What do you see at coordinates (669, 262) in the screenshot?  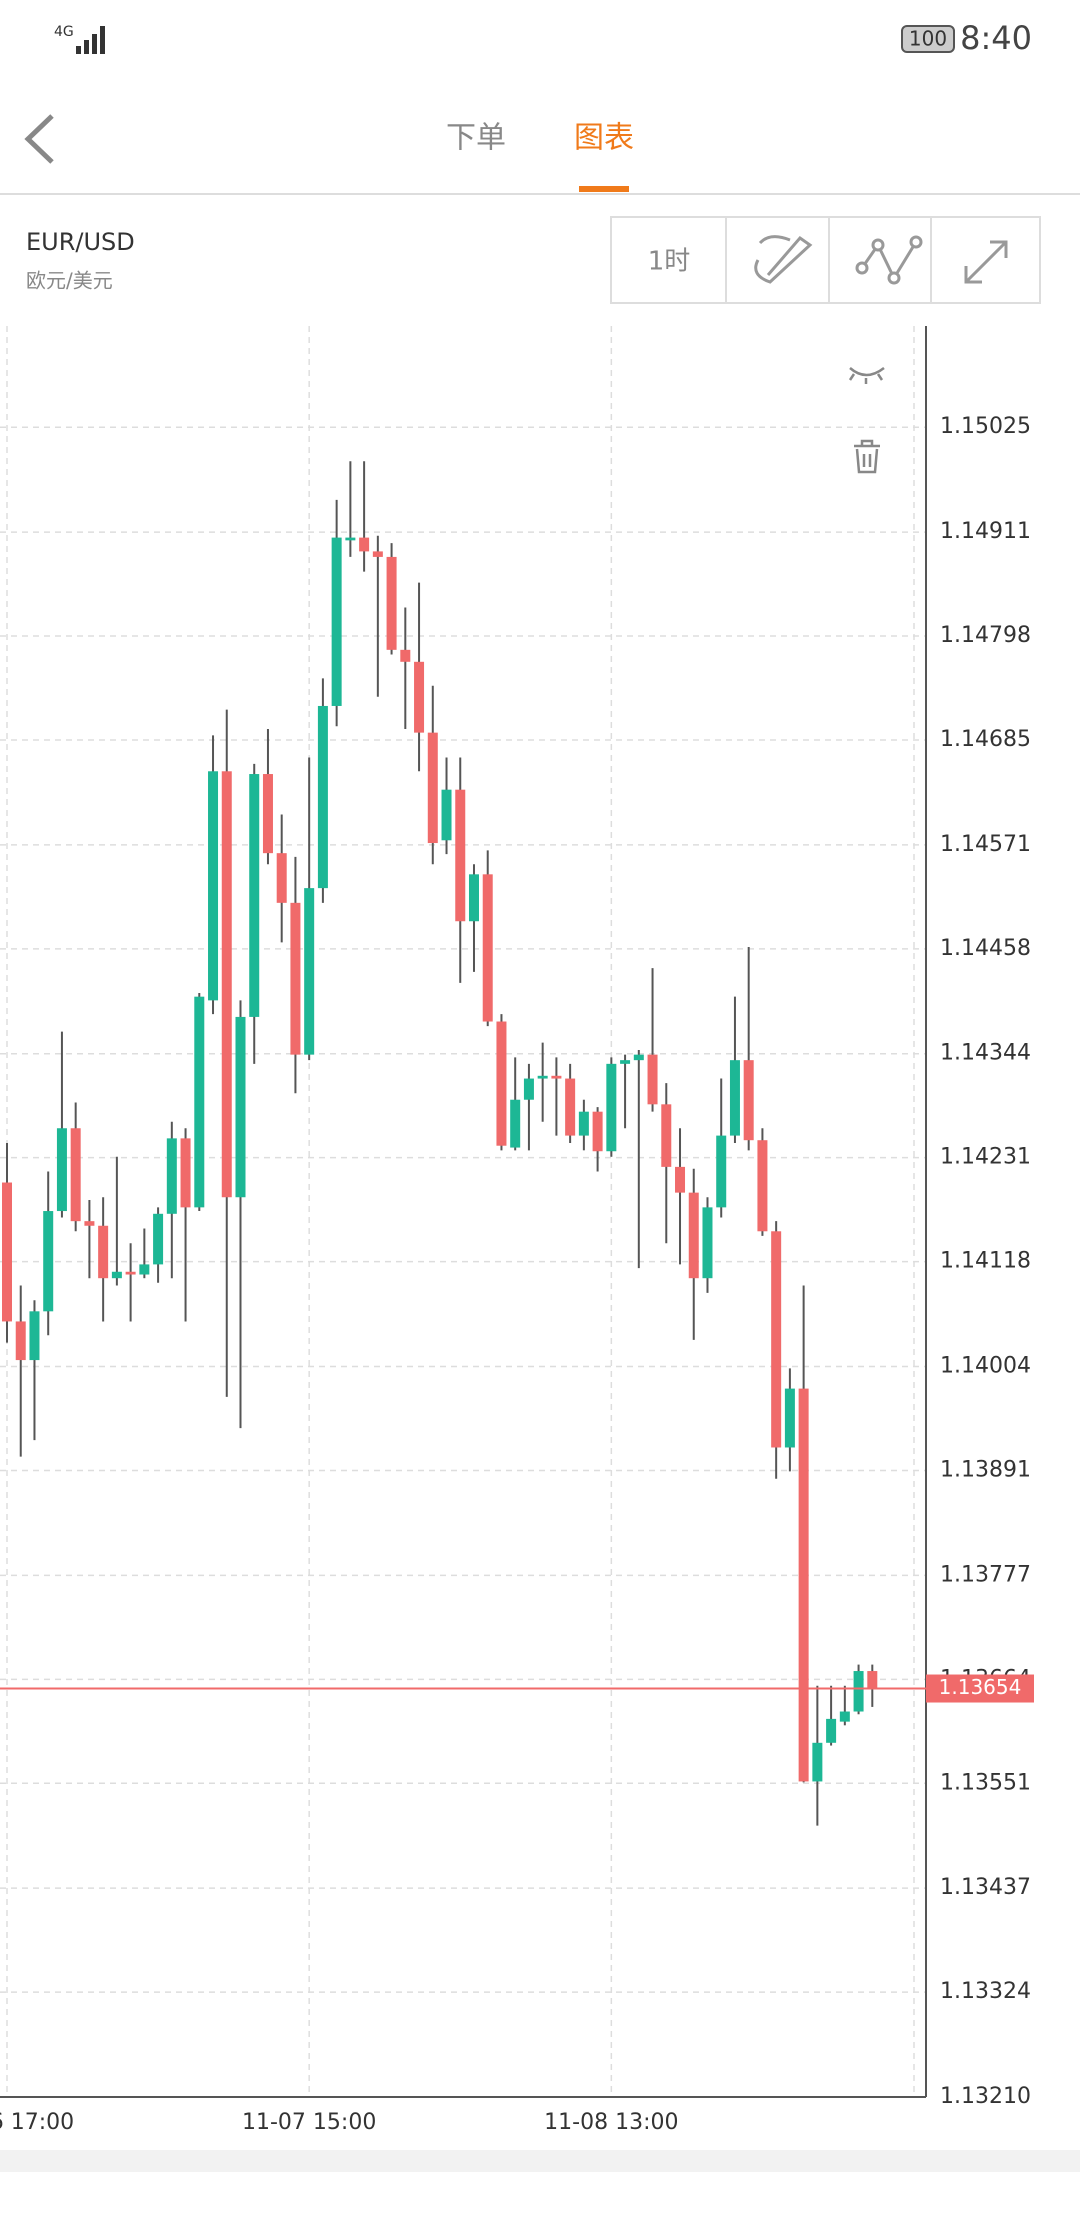 I see `interval-button: 1时` at bounding box center [669, 262].